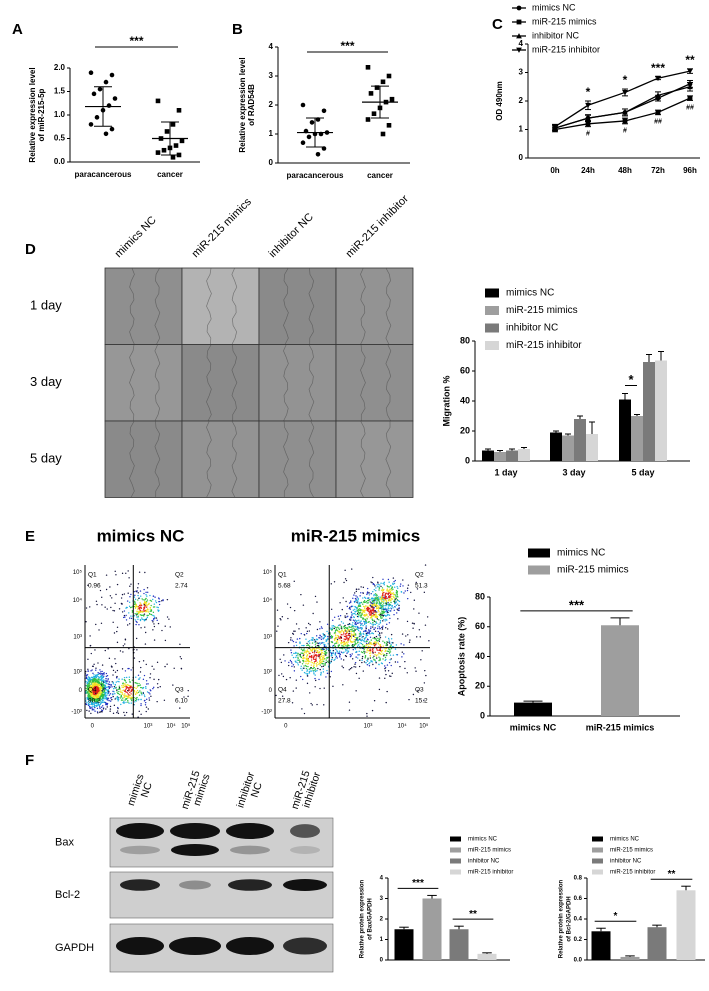 This screenshot has width=709, height=991. Describe the element at coordinates (564, 21) in the screenshot. I see `legend-label: miR-215 mimics` at that location.